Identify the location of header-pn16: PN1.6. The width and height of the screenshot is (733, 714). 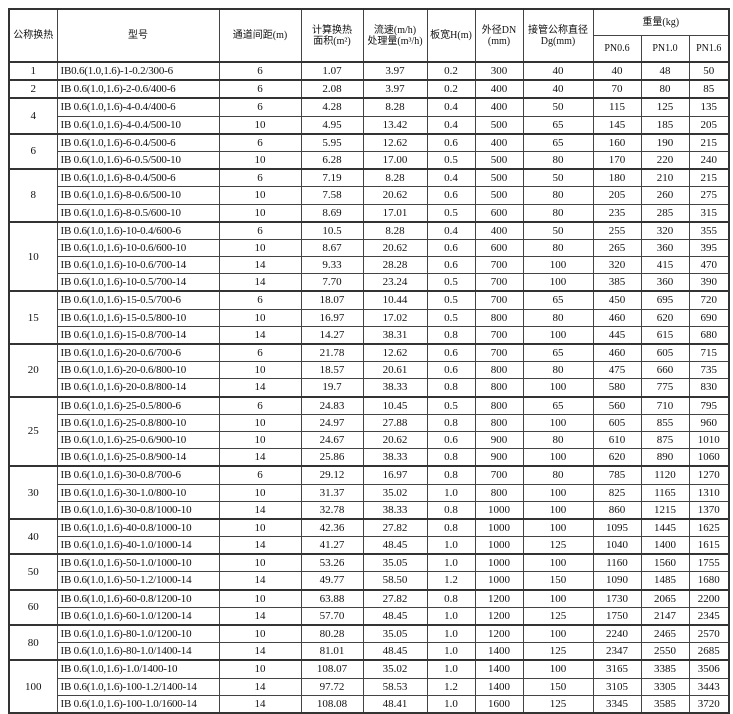
(709, 49).